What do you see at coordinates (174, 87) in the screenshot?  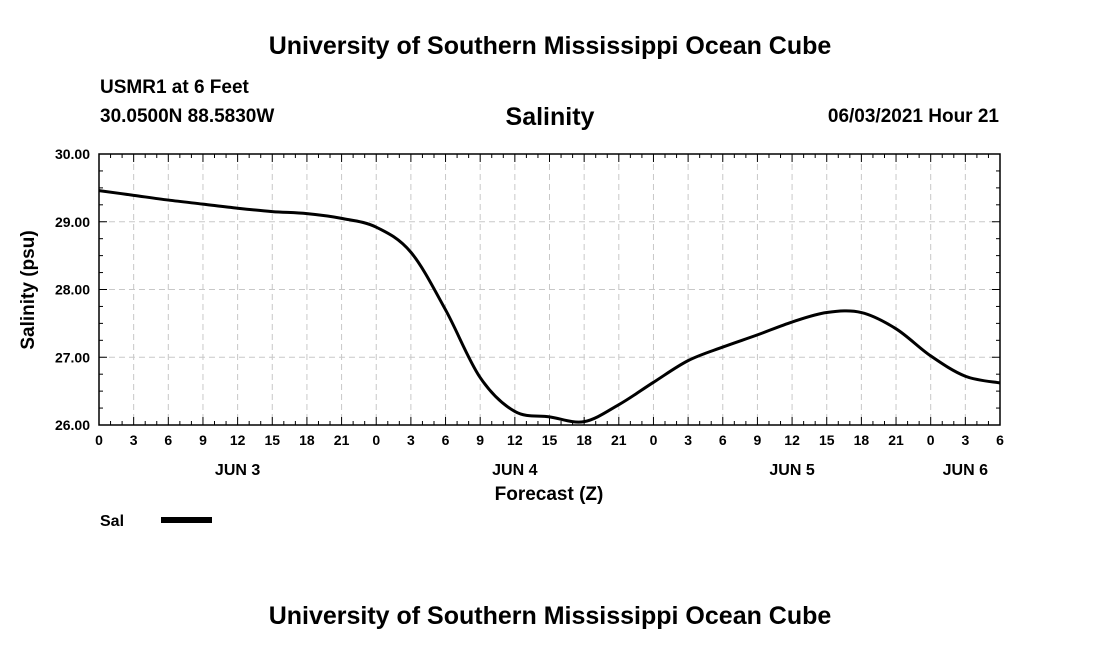 I see `station-label: USMR1 at 6 Feet` at bounding box center [174, 87].